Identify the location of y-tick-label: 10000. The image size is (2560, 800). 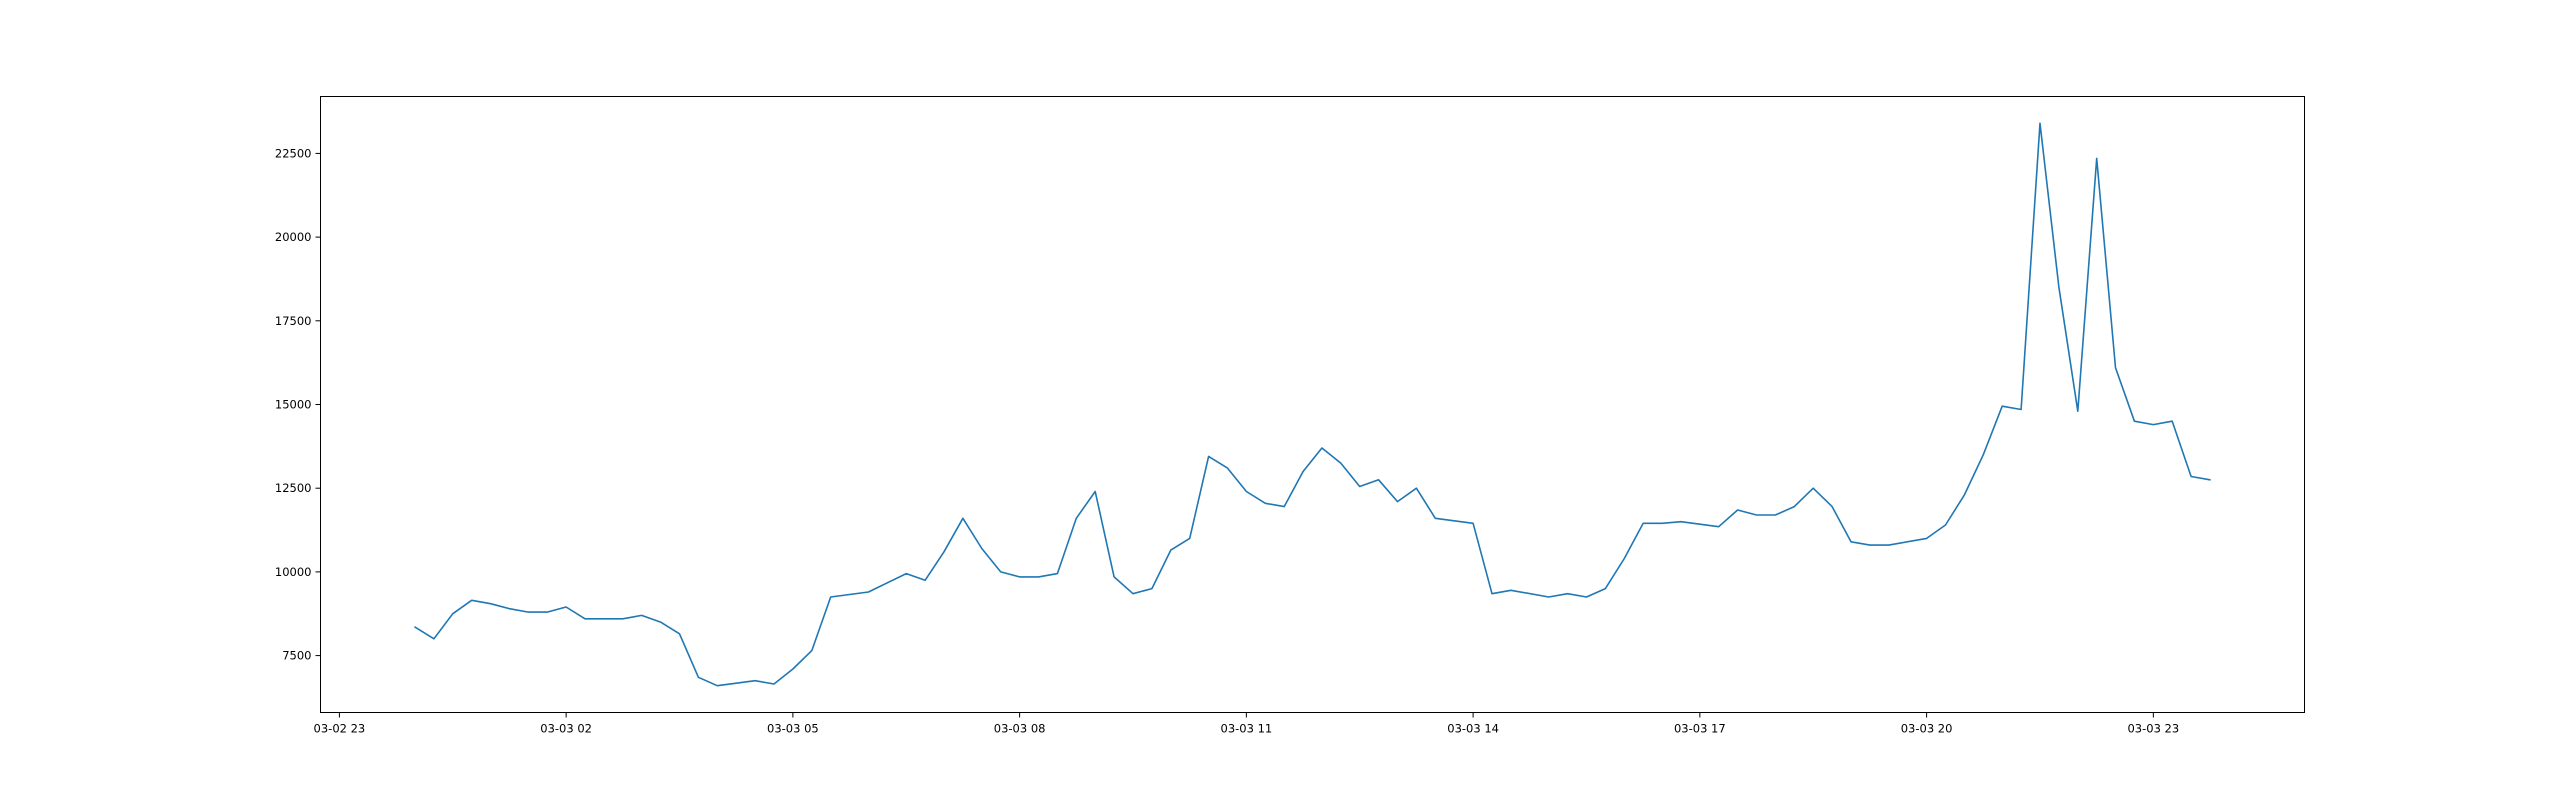
(293, 572).